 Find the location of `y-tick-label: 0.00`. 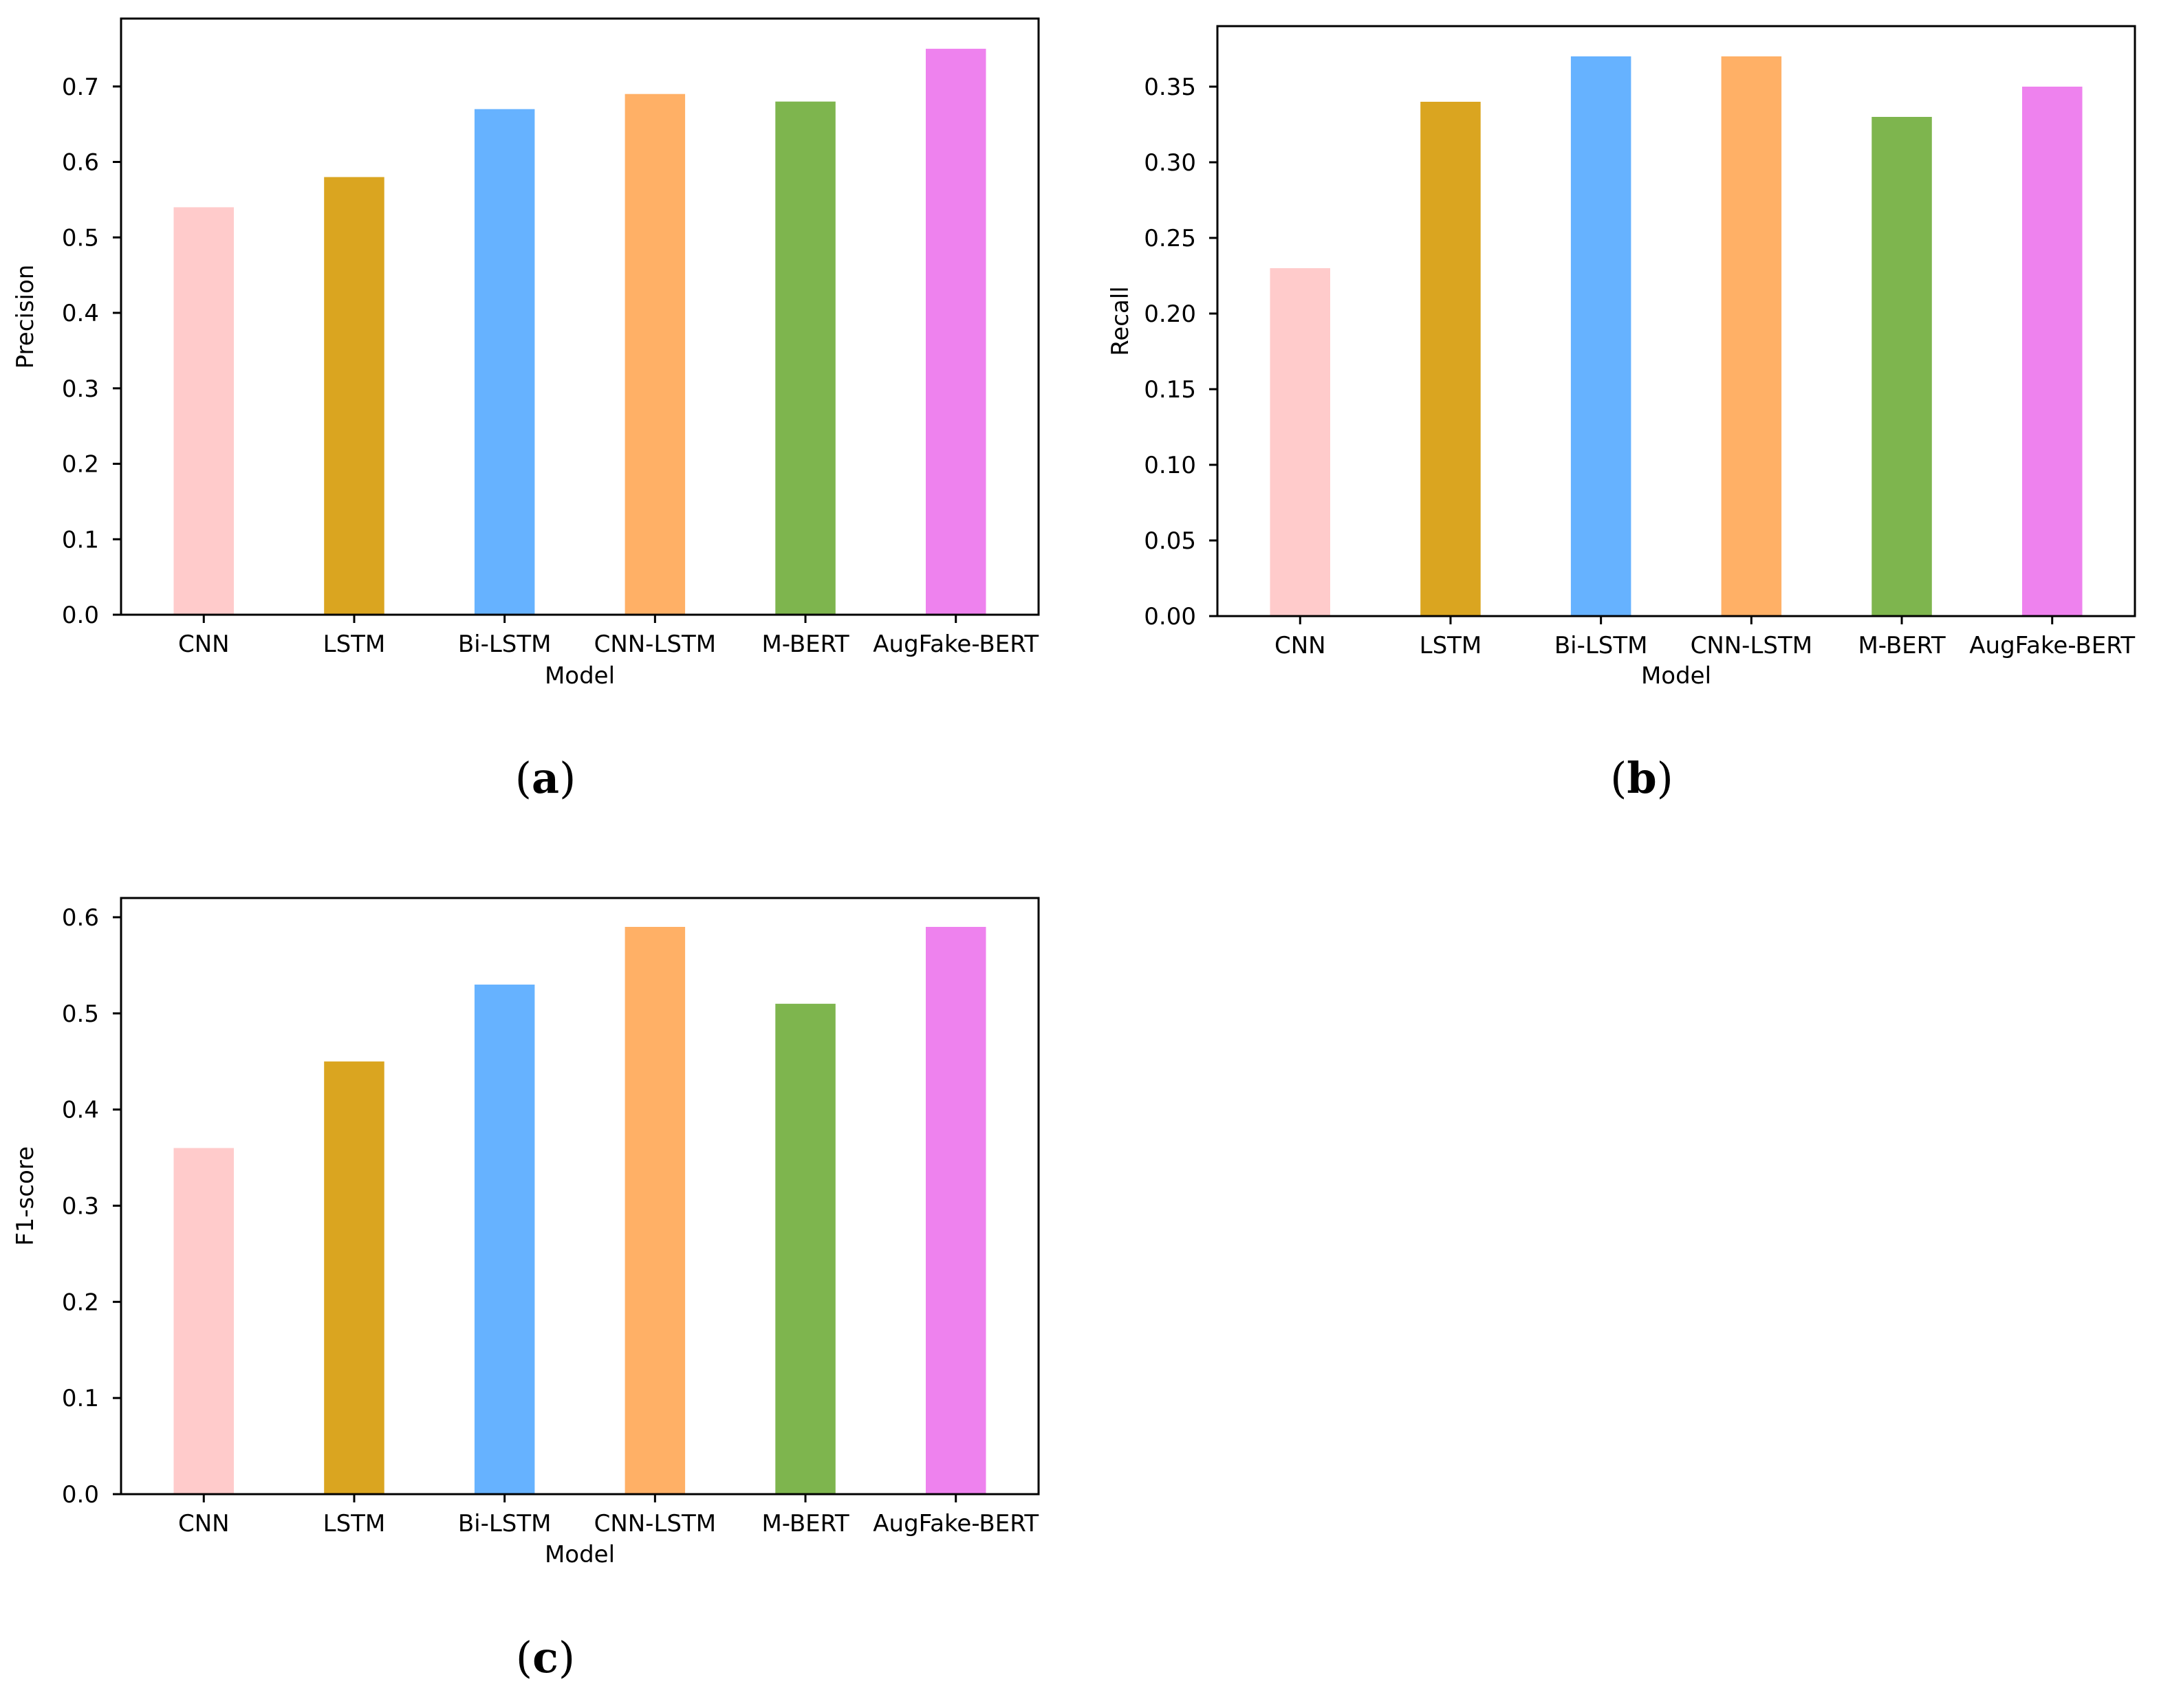

y-tick-label: 0.00 is located at coordinates (1170, 617).